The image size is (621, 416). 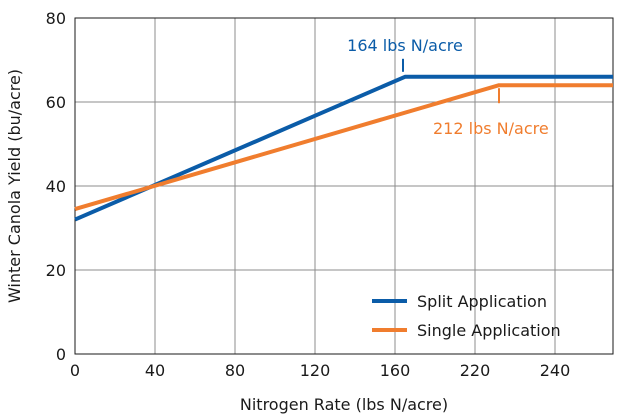 I want to click on y-tick-label: 80, so click(x=56, y=18).